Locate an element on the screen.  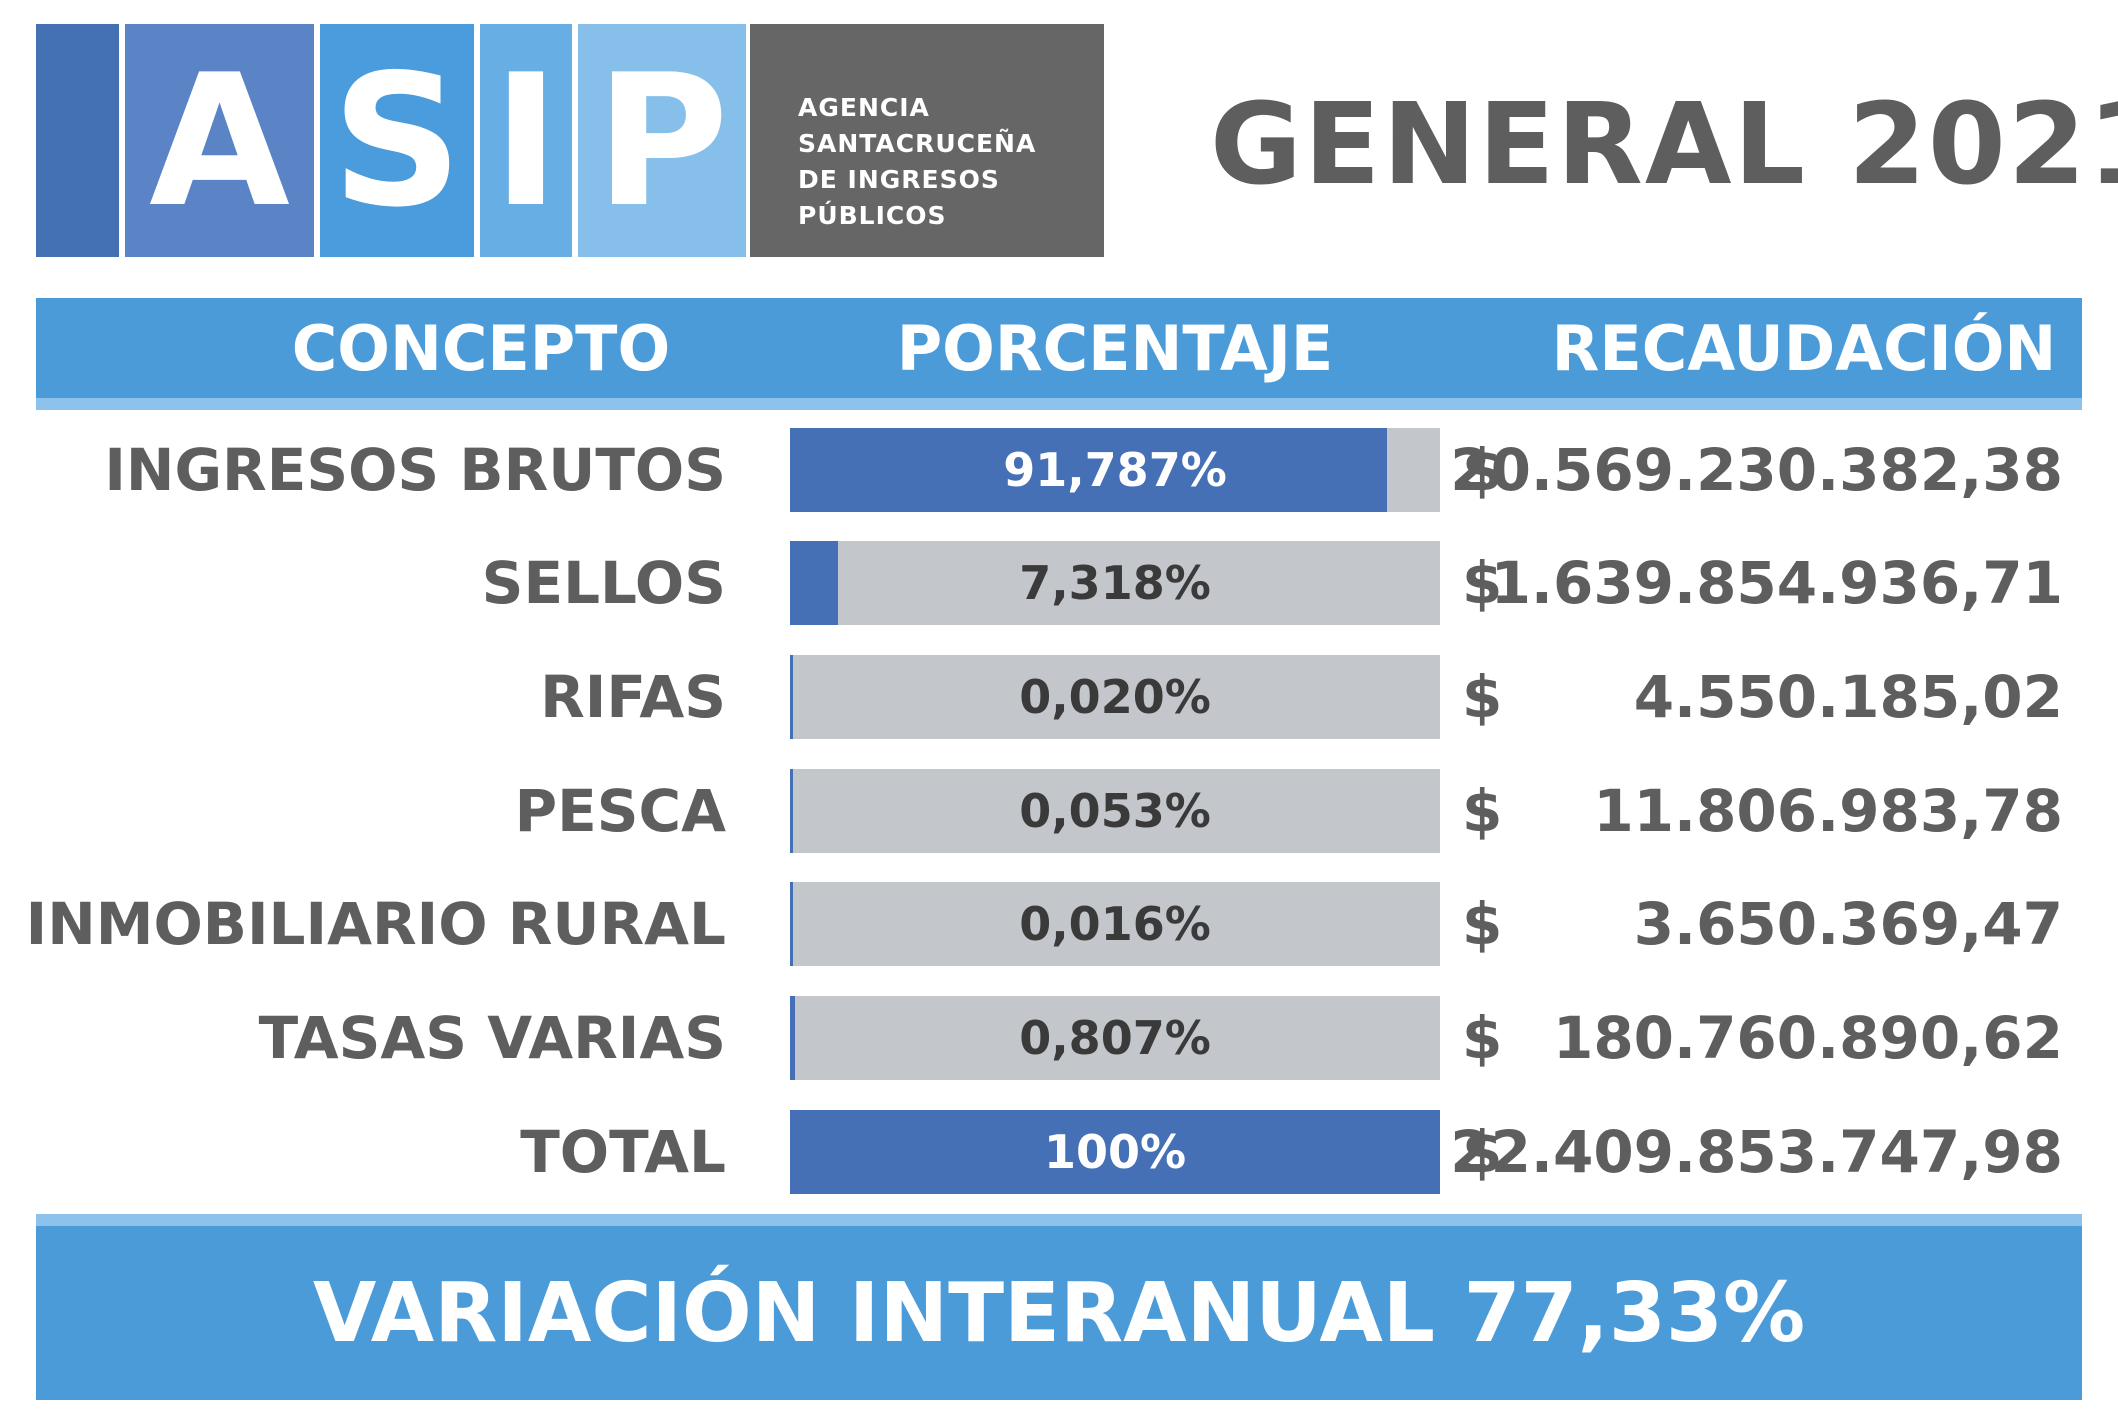
table-header: CONCEPTO PORCENTAJE RECAUDACIÓN is located at coordinates (1059, 354).